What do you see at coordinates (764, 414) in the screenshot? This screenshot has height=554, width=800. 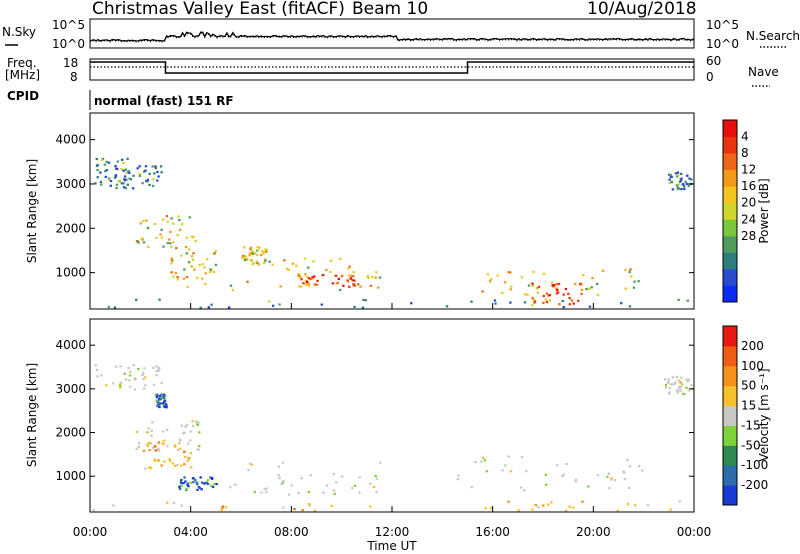 I see `velocity-colorbar-label: Velocity [m s⁻¹]` at bounding box center [764, 414].